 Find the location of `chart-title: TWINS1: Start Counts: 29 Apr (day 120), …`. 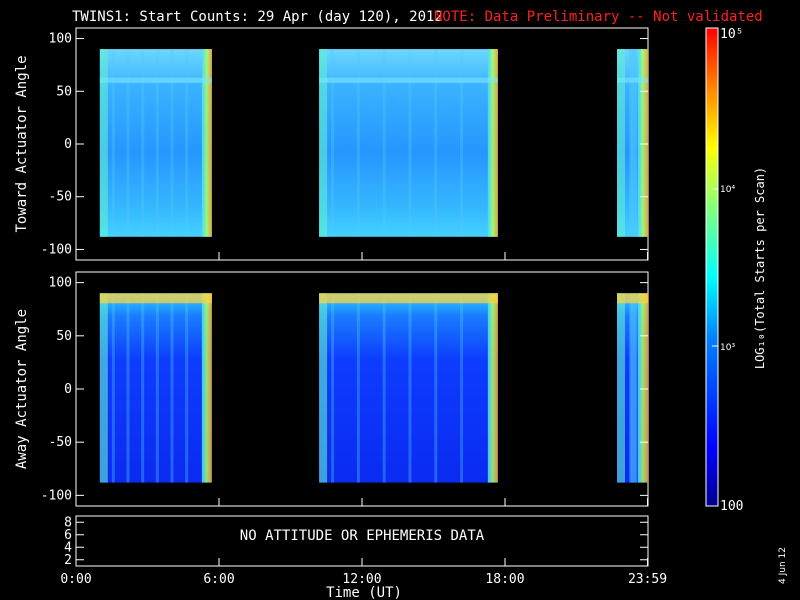

chart-title: TWINS1: Start Counts: 29 Apr (day 120), … is located at coordinates (257, 17).